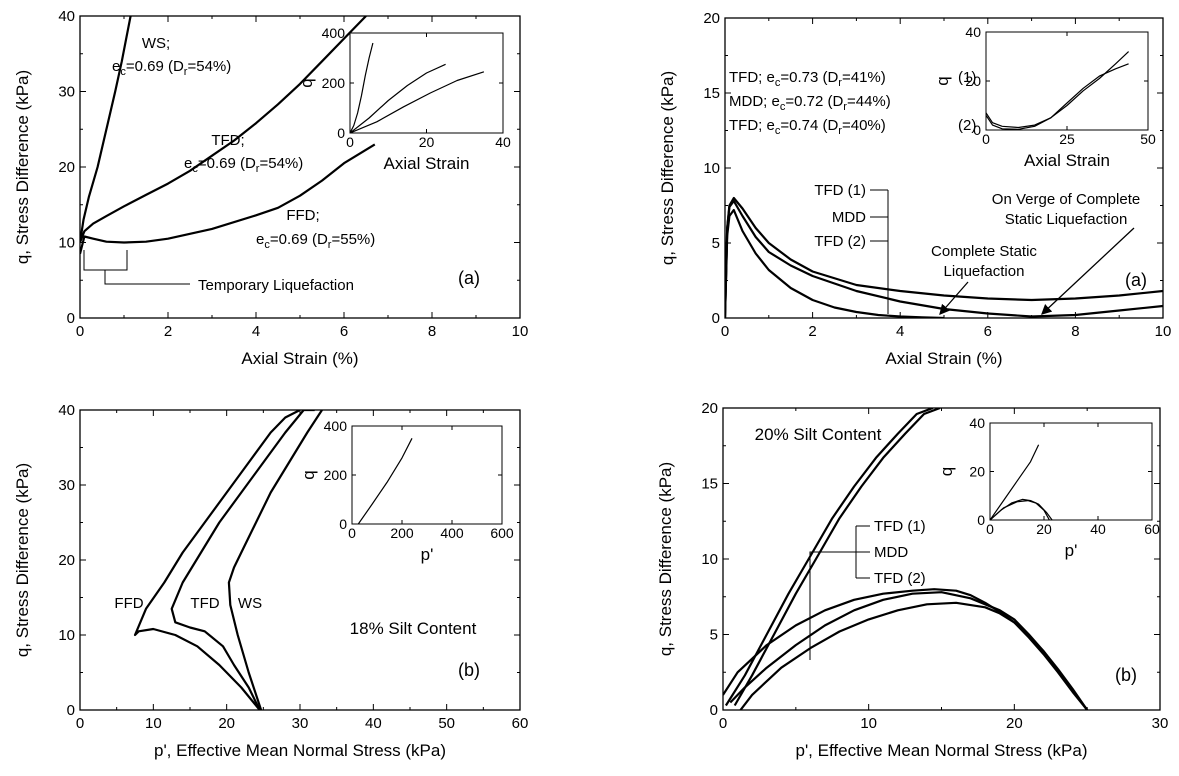 Image resolution: width=1179 pixels, height=776 pixels. Describe the element at coordinates (900, 526) in the screenshot. I see `bracket-label: TFD (1)` at that location.